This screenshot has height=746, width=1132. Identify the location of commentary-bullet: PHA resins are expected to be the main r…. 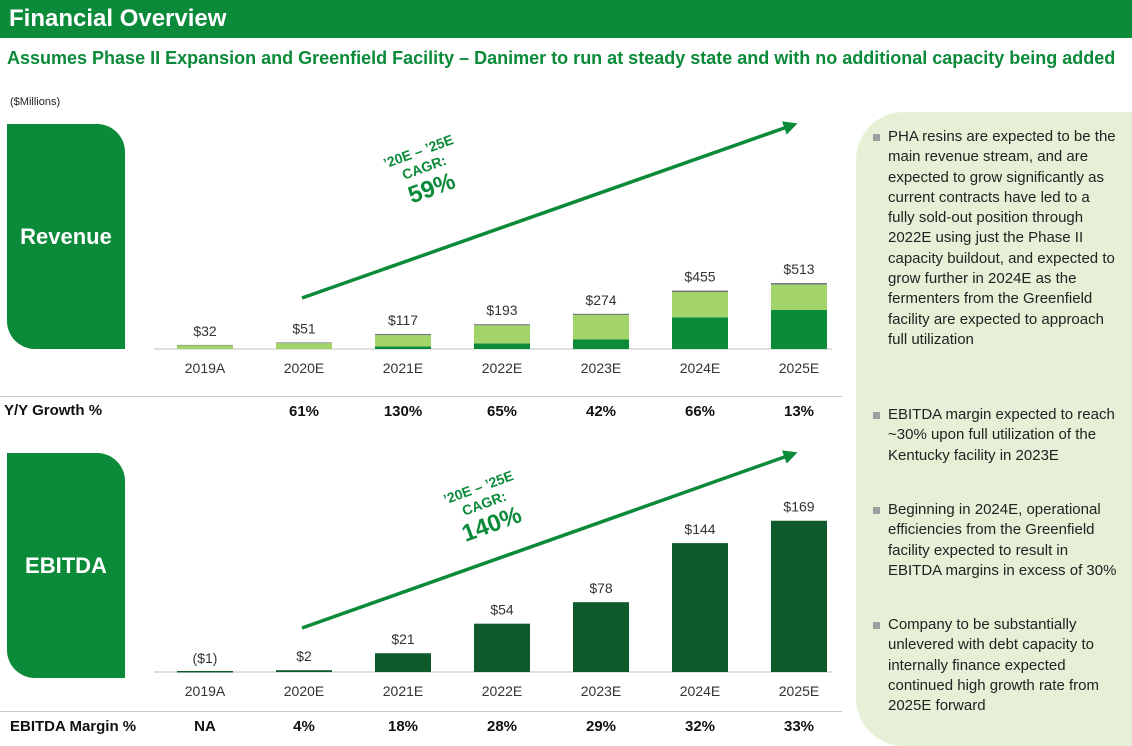
(996, 238).